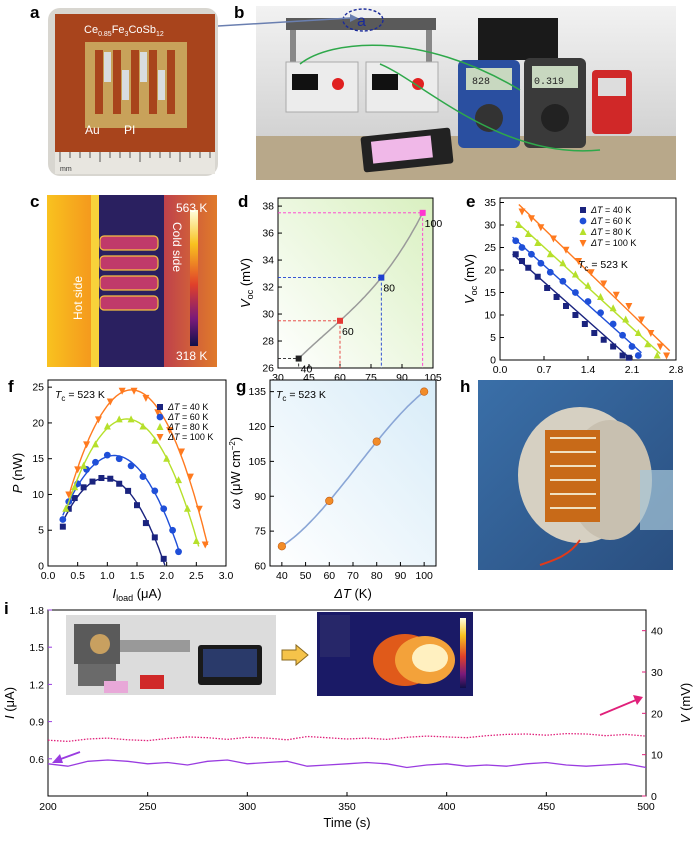  Describe the element at coordinates (187, 407) in the screenshot. I see `chart-f-legend-entry: ΔT = 40 K` at that location.